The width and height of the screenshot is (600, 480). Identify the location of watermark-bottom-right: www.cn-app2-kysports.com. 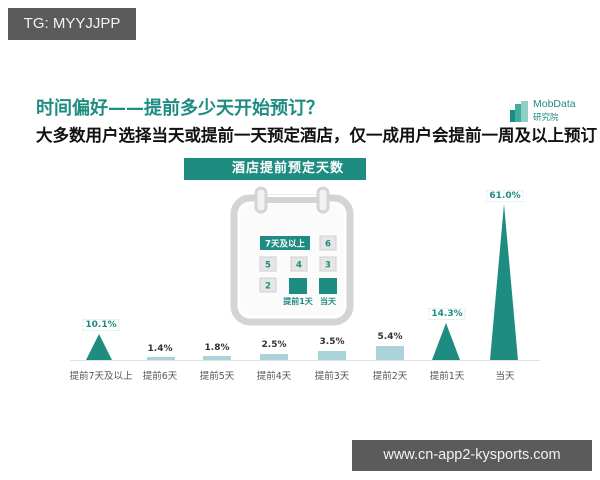
(472, 455).